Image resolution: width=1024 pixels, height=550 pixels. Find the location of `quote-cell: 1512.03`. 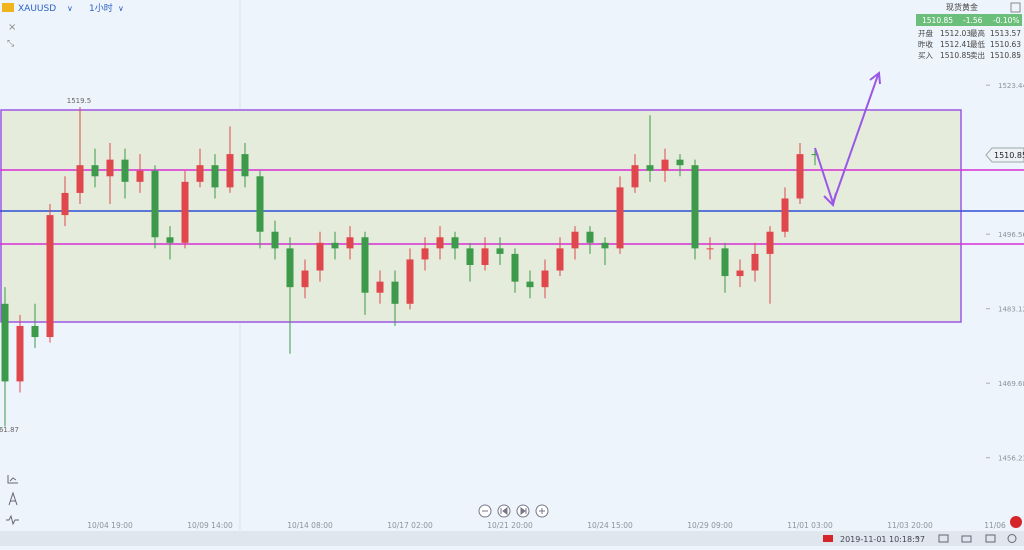

quote-cell: 1512.03 is located at coordinates (955, 33).